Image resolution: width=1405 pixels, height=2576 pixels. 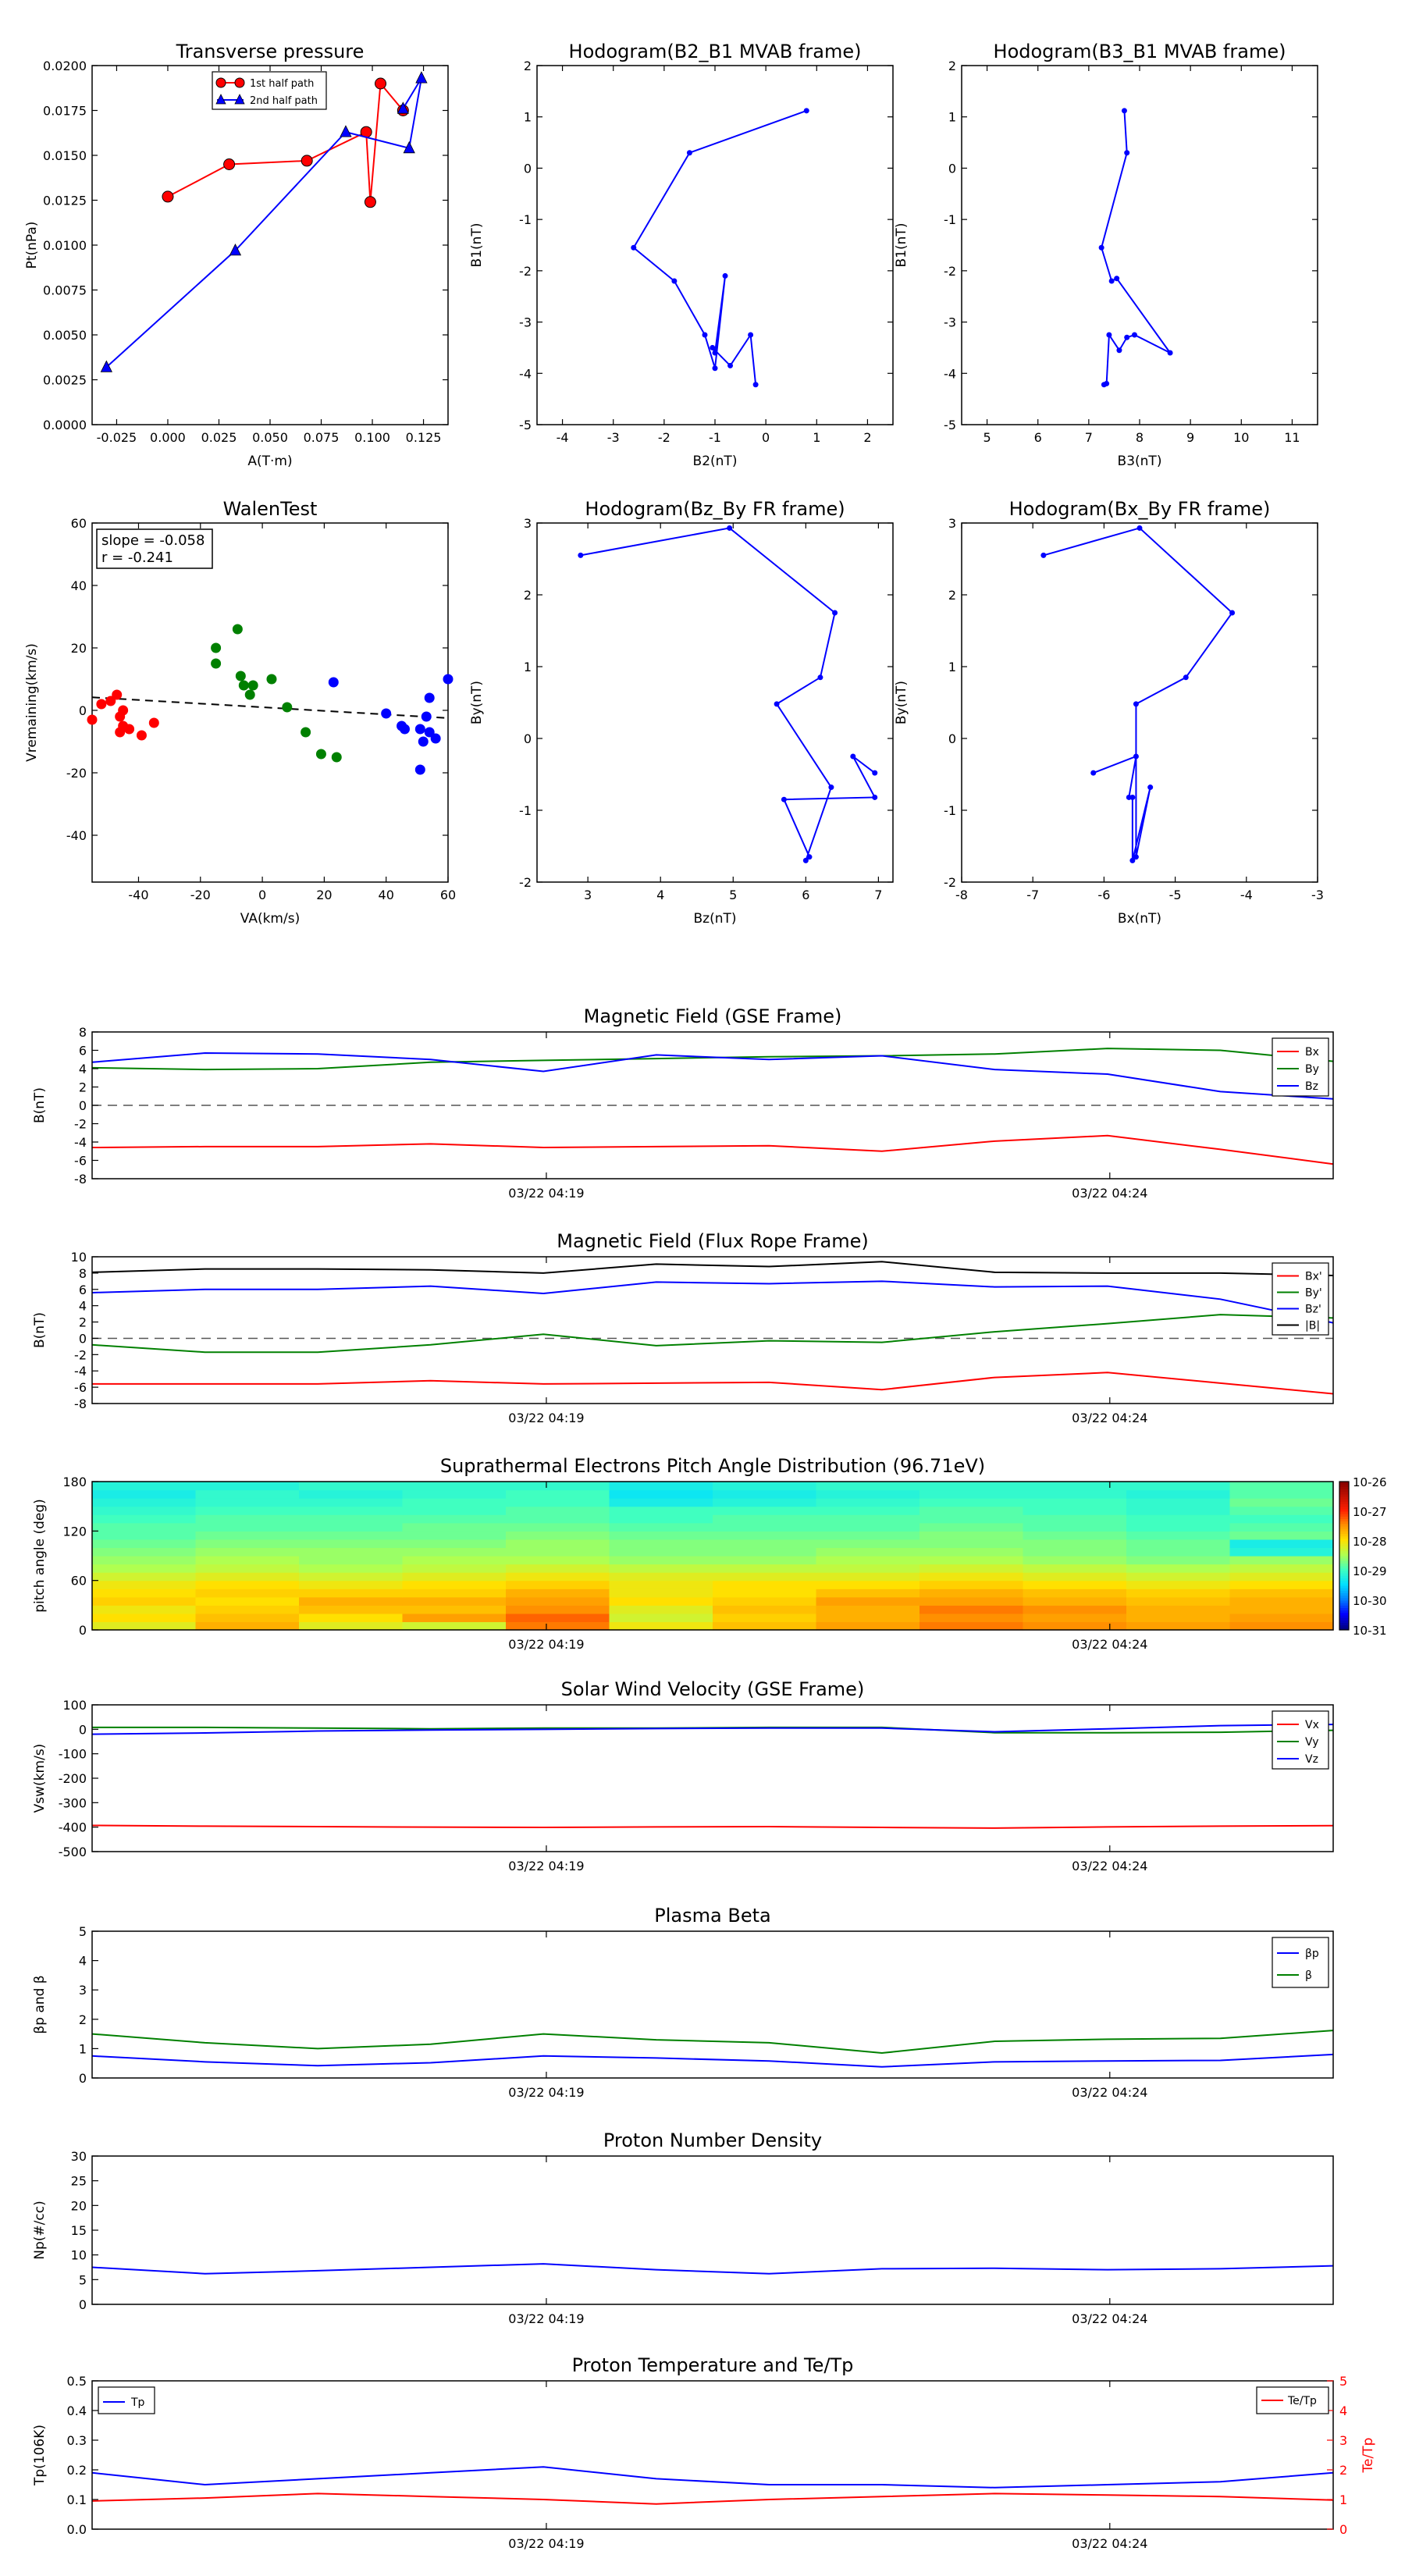 I want to click on fzby-xtick-label: 3, so click(x=588, y=895).